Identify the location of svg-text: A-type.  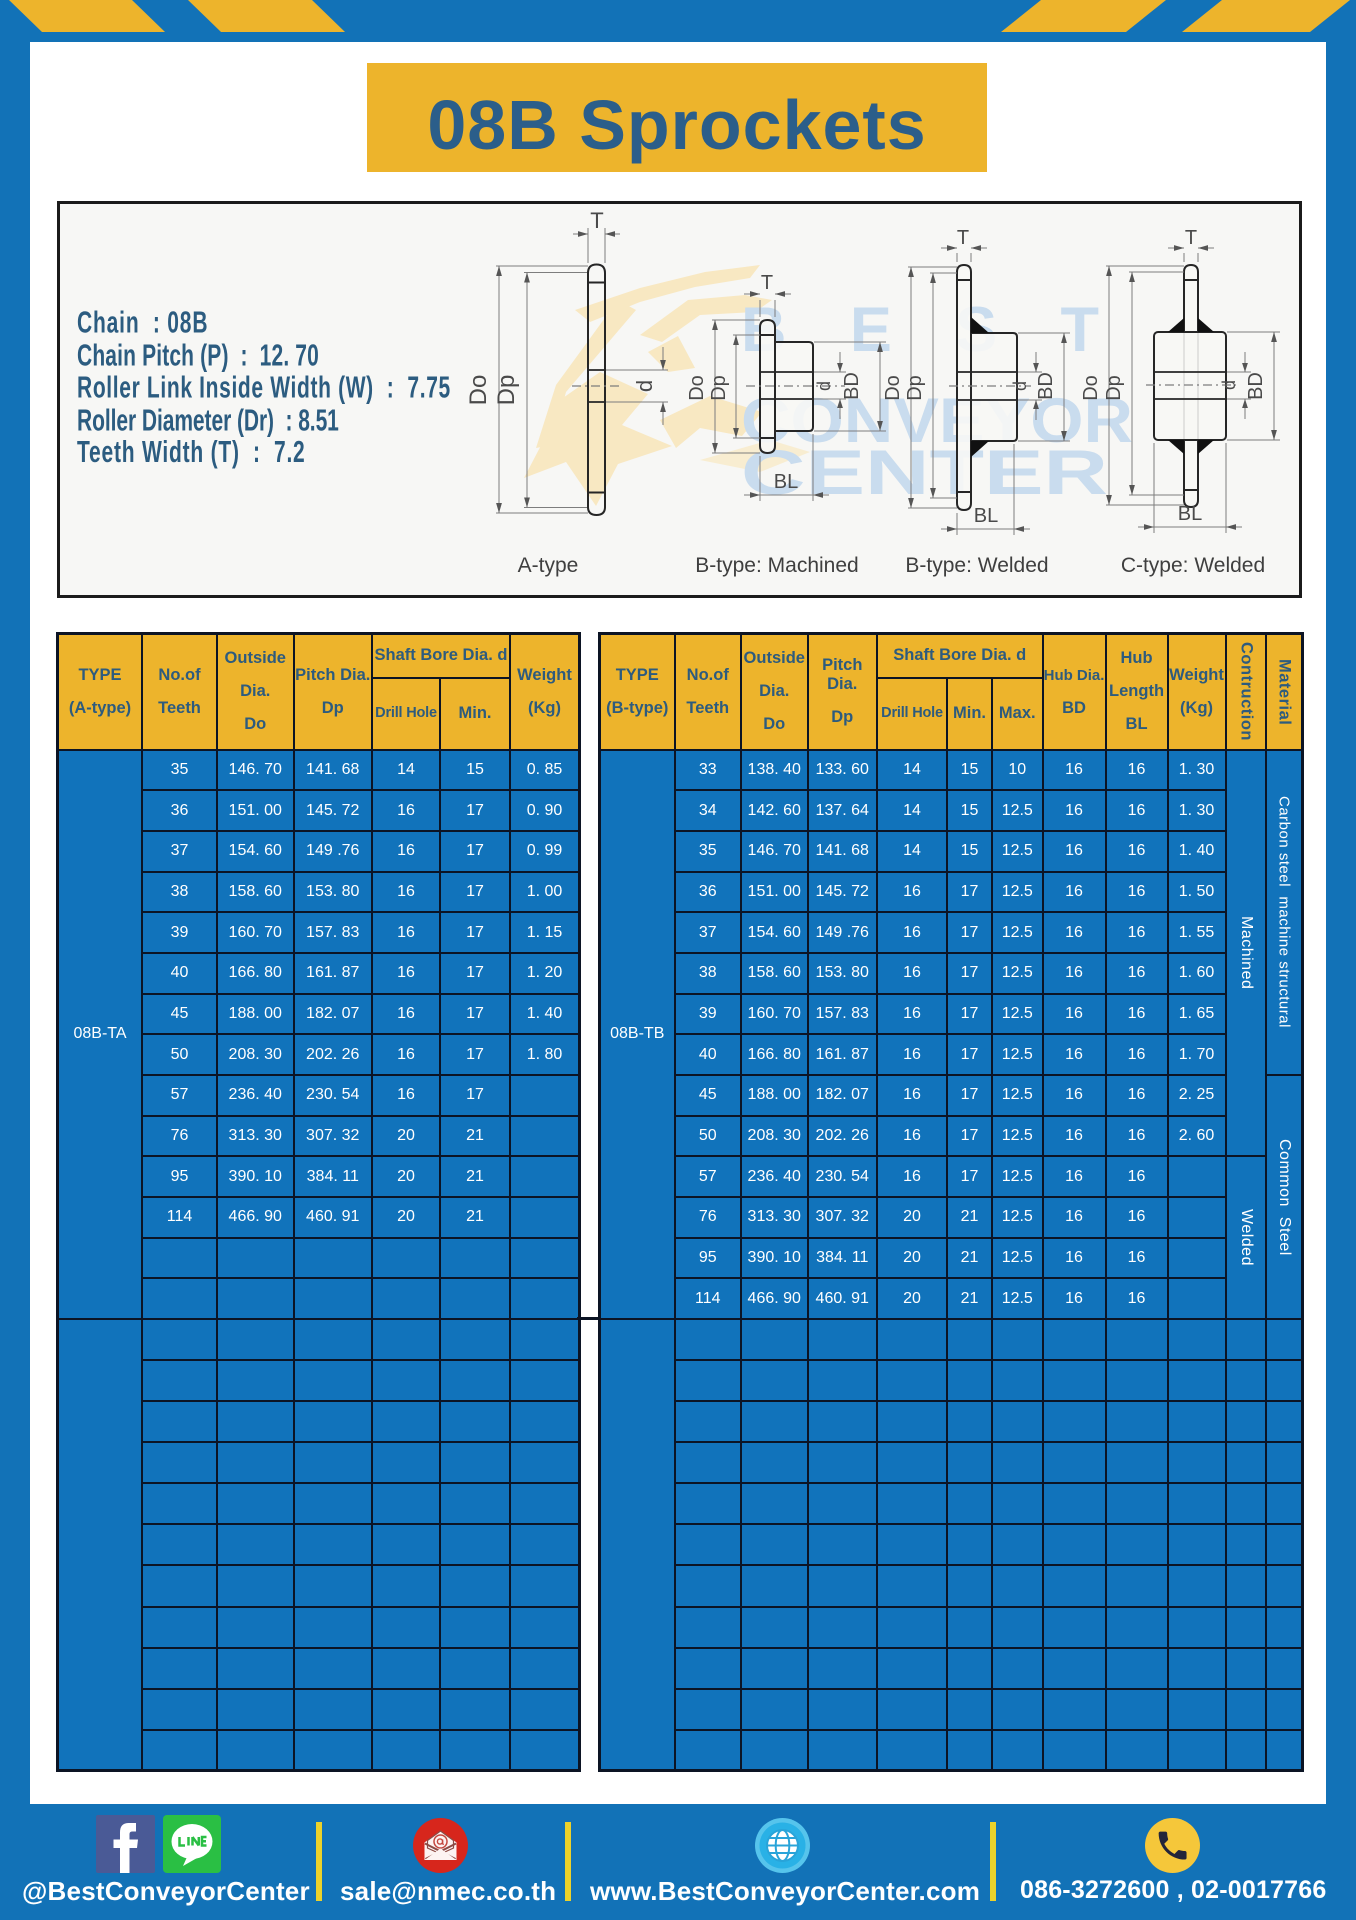
(548, 565).